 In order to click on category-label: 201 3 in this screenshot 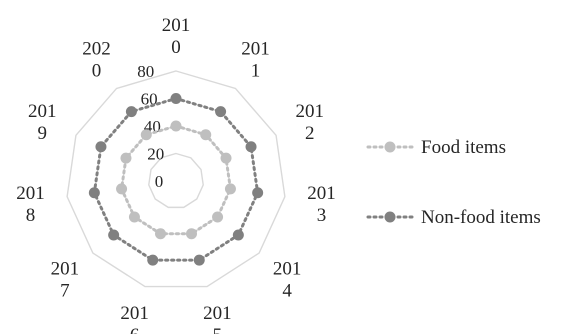, I will do `click(321, 204)`.